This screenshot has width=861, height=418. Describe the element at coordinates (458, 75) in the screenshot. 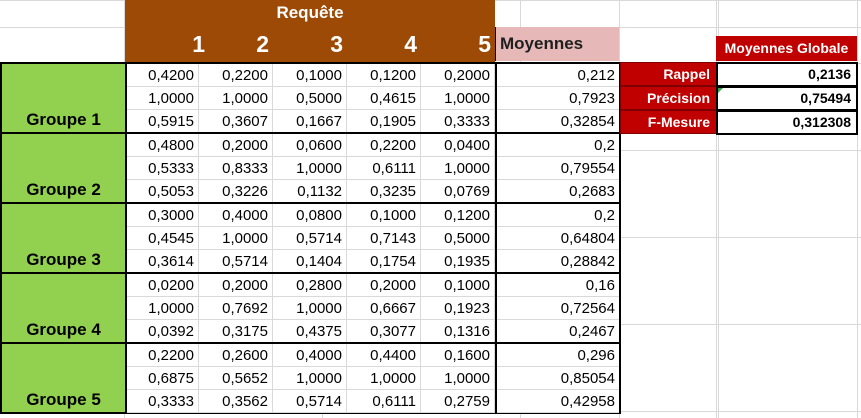

I see `cell-value-q5: 0,2000` at that location.